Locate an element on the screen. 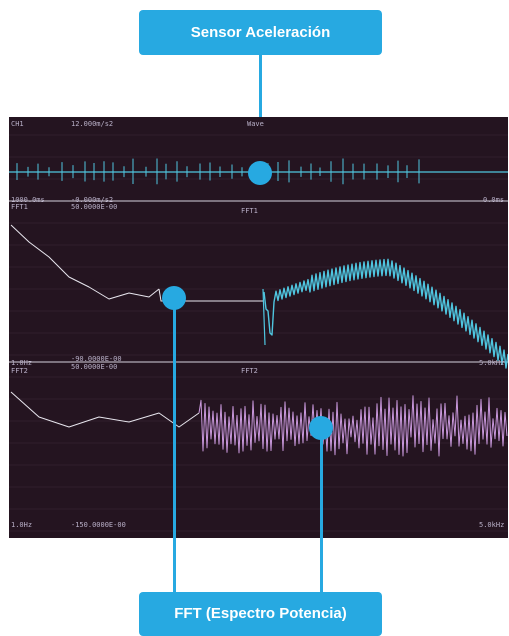  marker-fft1 is located at coordinates (174, 298).